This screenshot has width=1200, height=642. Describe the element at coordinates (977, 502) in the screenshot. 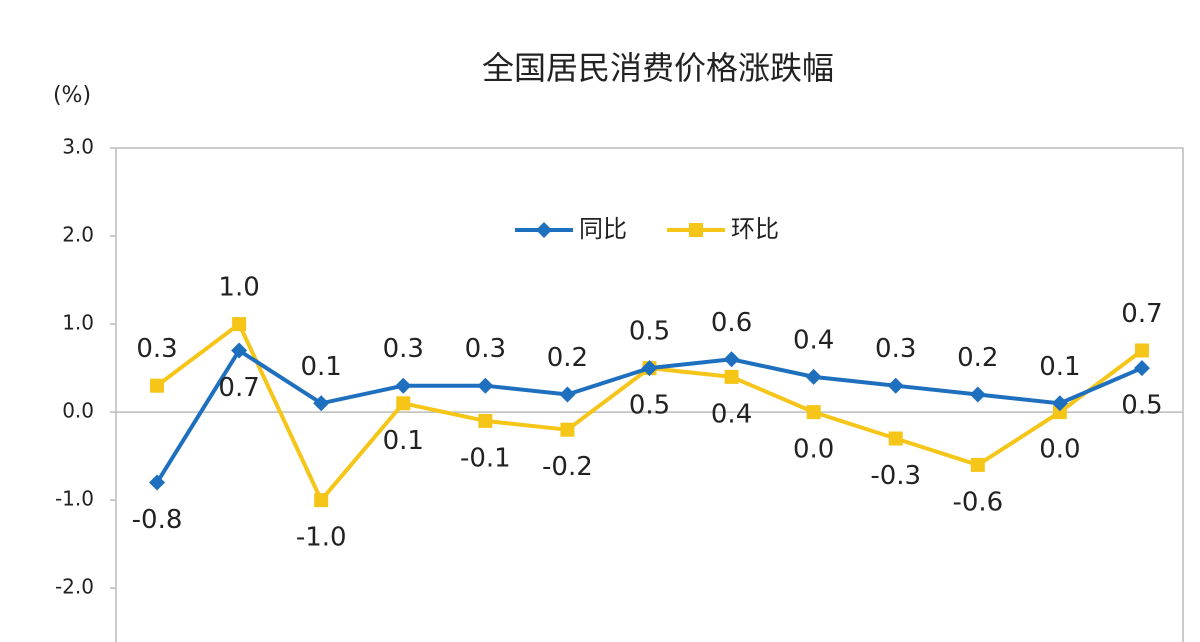

I see `data-label: -0.6` at that location.